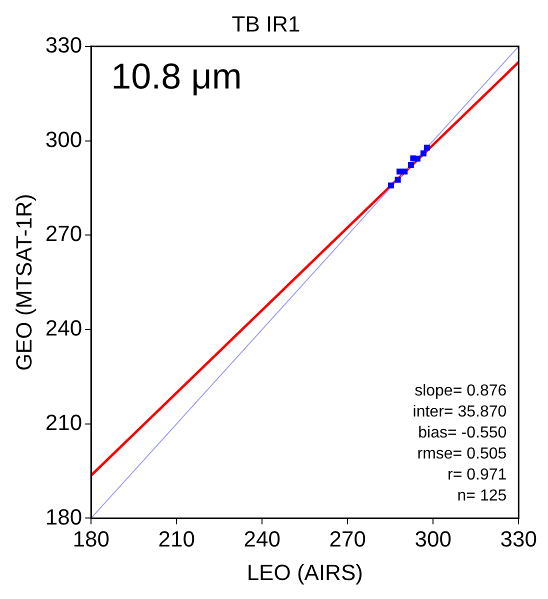 This screenshot has height=599, width=548. What do you see at coordinates (459, 412) in the screenshot?
I see `annotation: inter= 35.870` at bounding box center [459, 412].